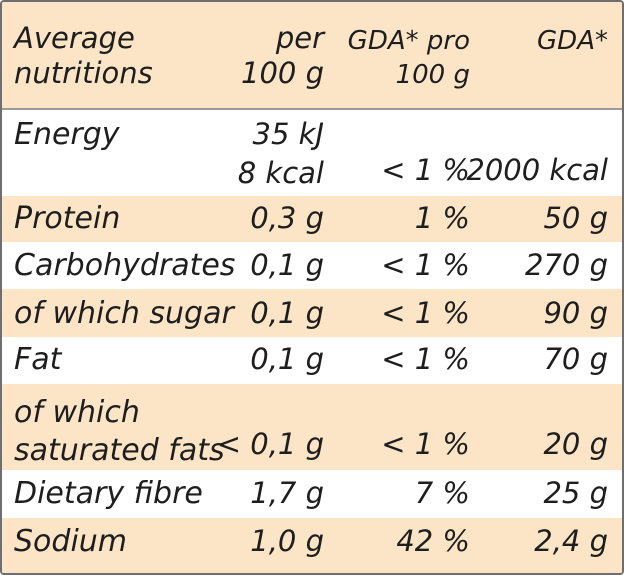 This screenshot has height=580, width=628. What do you see at coordinates (575, 359) in the screenshot?
I see `gda-value: 70 g` at bounding box center [575, 359].